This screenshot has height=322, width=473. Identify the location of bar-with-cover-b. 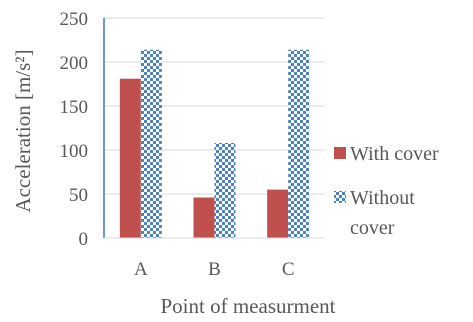
(204, 217).